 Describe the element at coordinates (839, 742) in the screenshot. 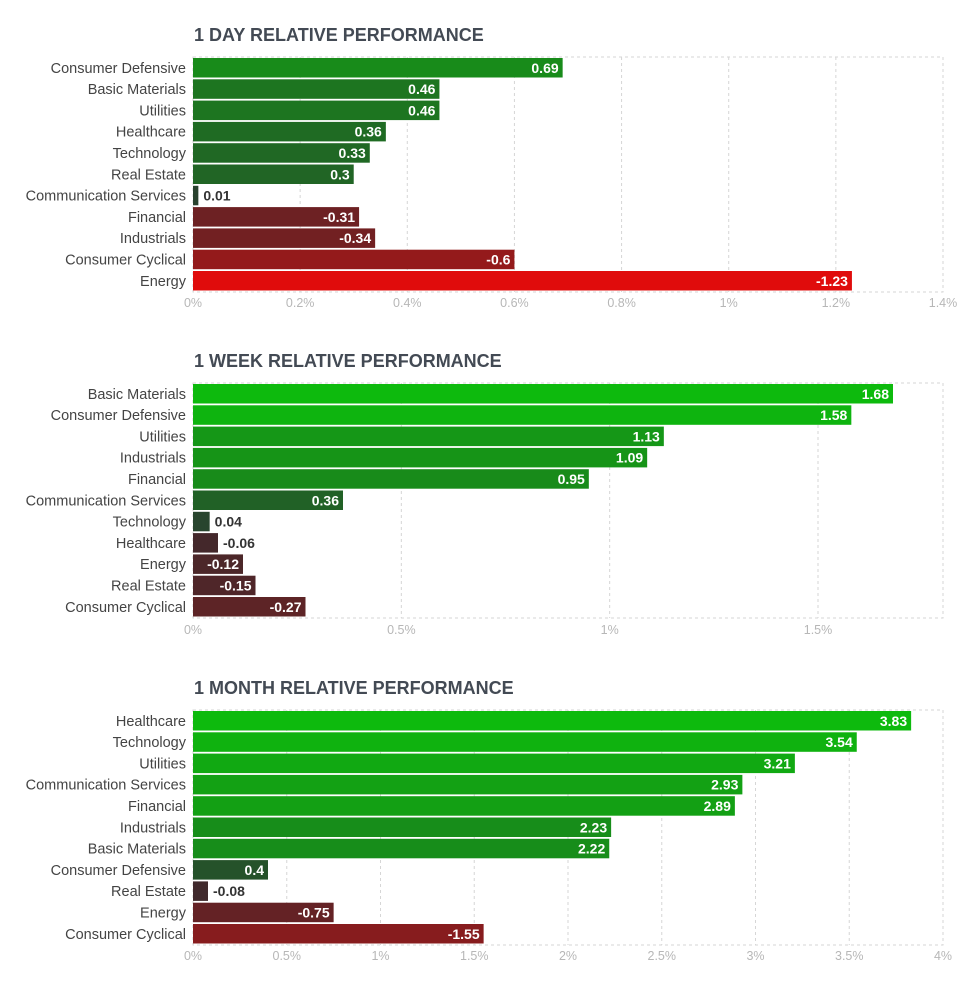

I see `data-label: 3.54` at that location.